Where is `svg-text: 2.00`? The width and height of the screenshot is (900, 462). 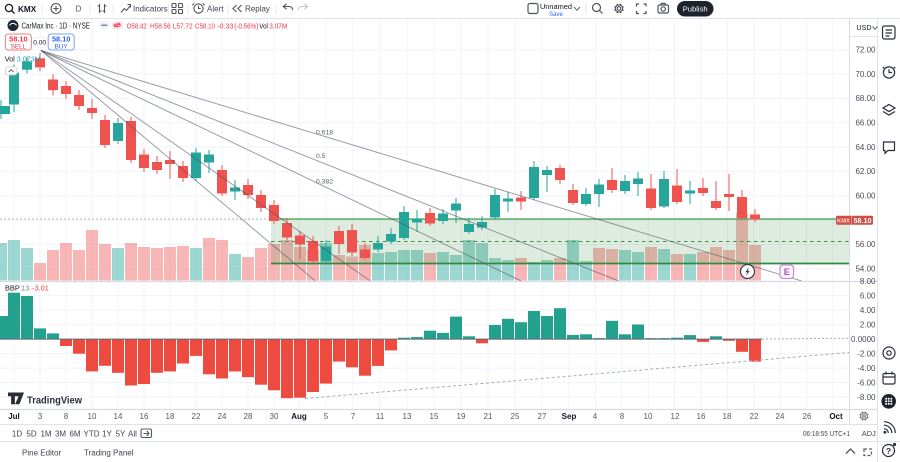
svg-text: 2.00 is located at coordinates (868, 325).